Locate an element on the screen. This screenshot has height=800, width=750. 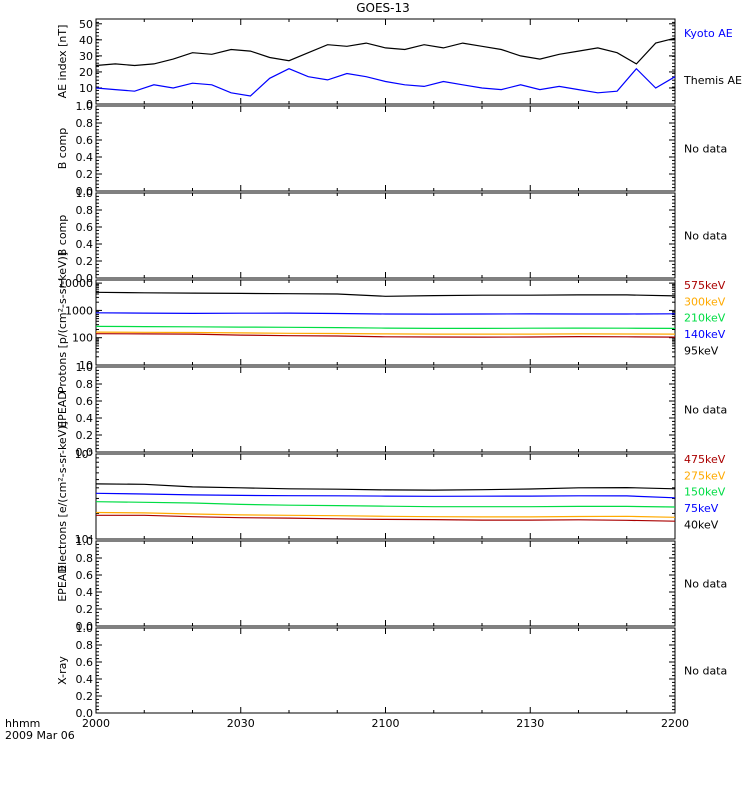
legend-entry: 210keV is located at coordinates (705, 318).